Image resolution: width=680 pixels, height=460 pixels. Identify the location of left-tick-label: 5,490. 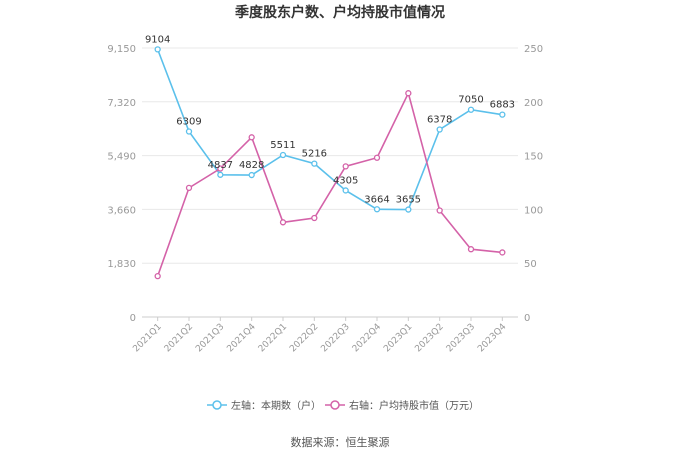
(121, 157).